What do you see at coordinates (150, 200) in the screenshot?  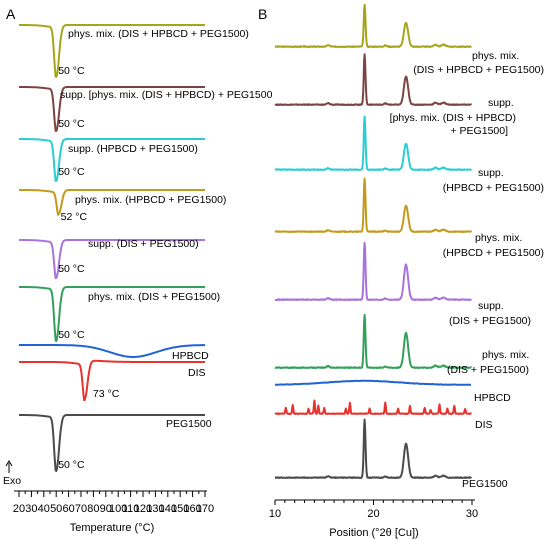 I see `dsc-series-label-4: phys. mix. (HPBCD + PEG1500)` at bounding box center [150, 200].